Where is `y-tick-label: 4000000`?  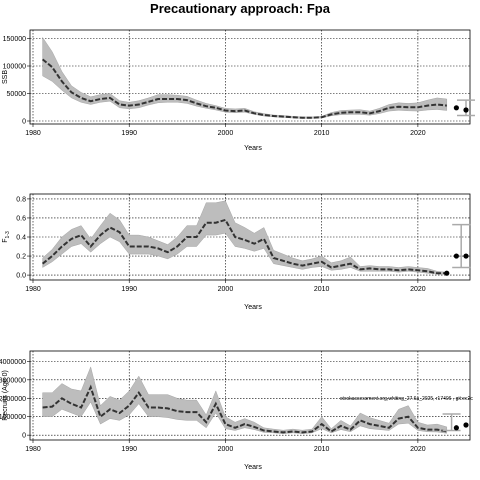
y-tick-label: 4000000 is located at coordinates (13, 362).